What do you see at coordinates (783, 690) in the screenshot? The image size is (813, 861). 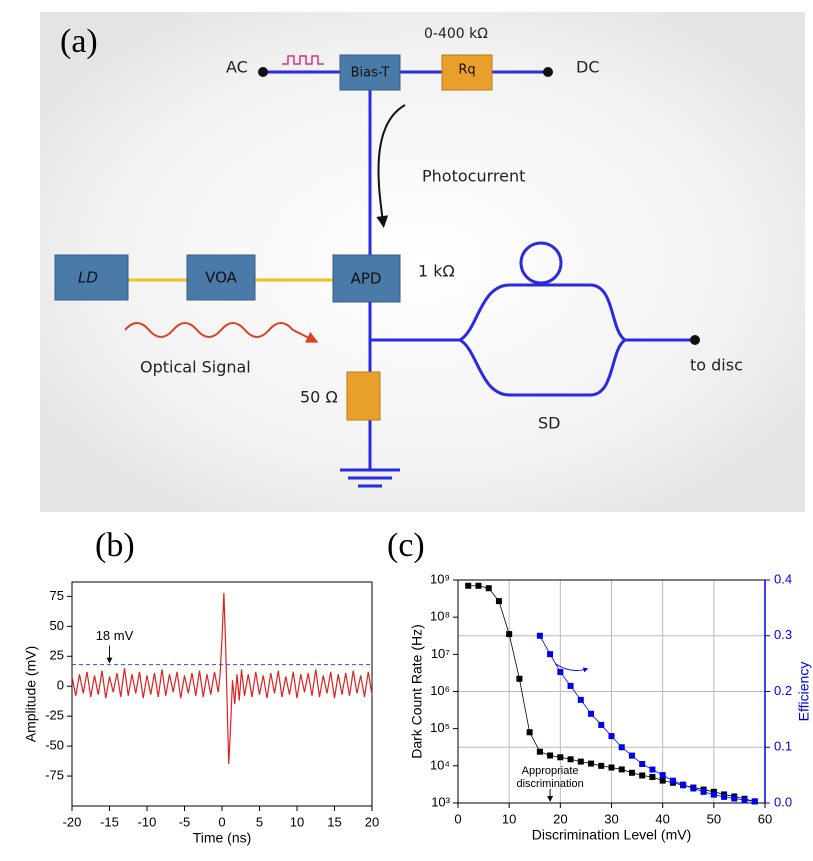 I see `y2-tick-label: 0.2` at bounding box center [783, 690].